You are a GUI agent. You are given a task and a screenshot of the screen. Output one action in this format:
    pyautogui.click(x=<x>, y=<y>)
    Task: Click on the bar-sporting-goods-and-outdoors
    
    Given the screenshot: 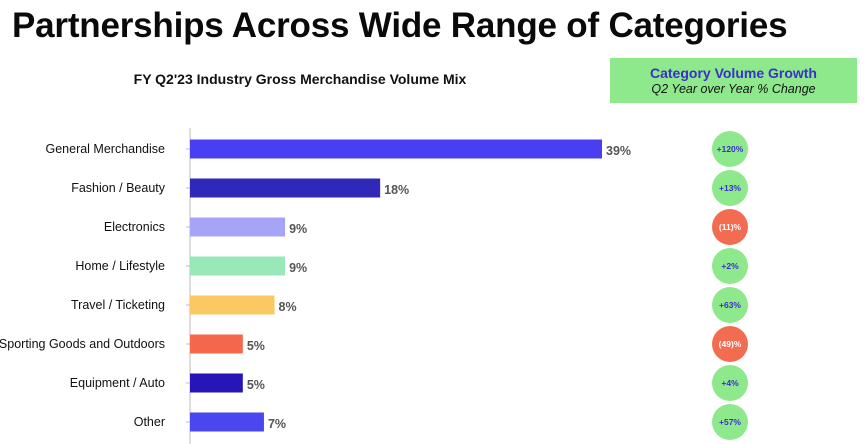 What is the action you would take?
    pyautogui.click(x=216, y=344)
    